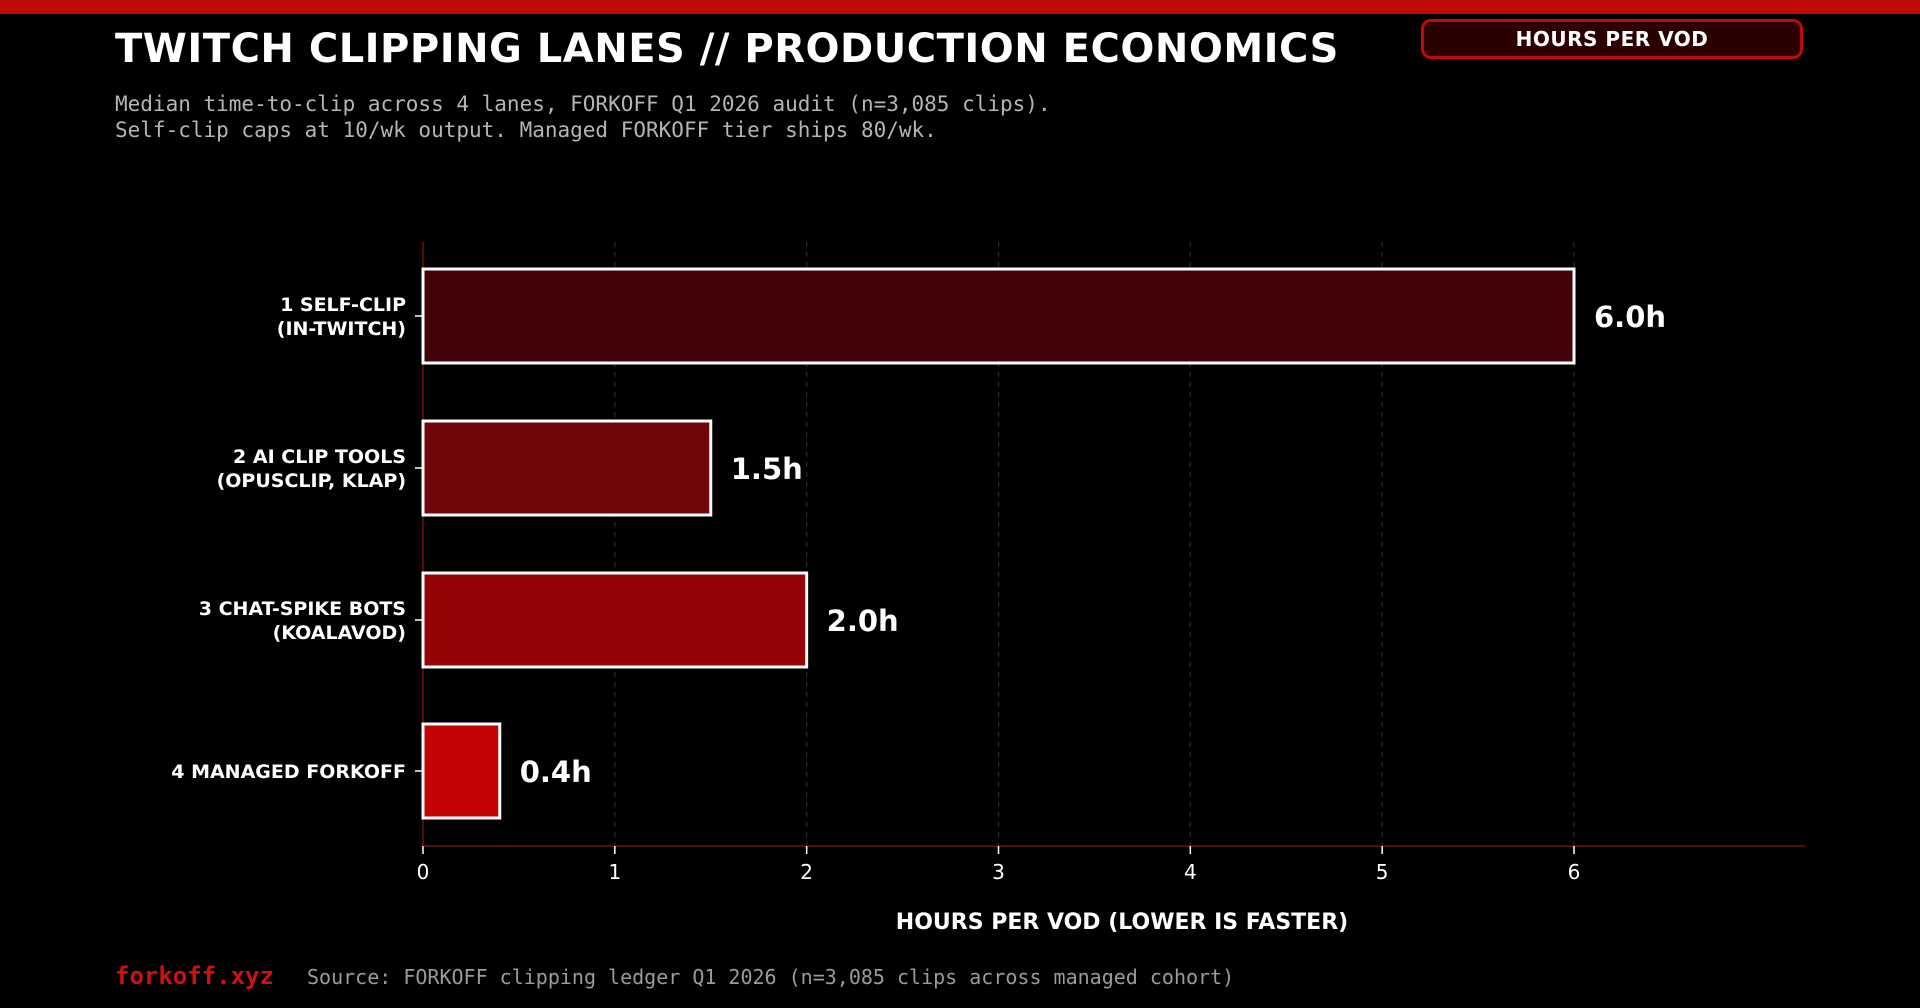  Describe the element at coordinates (863, 621) in the screenshot. I see `data-label-3: 2.0h` at that location.